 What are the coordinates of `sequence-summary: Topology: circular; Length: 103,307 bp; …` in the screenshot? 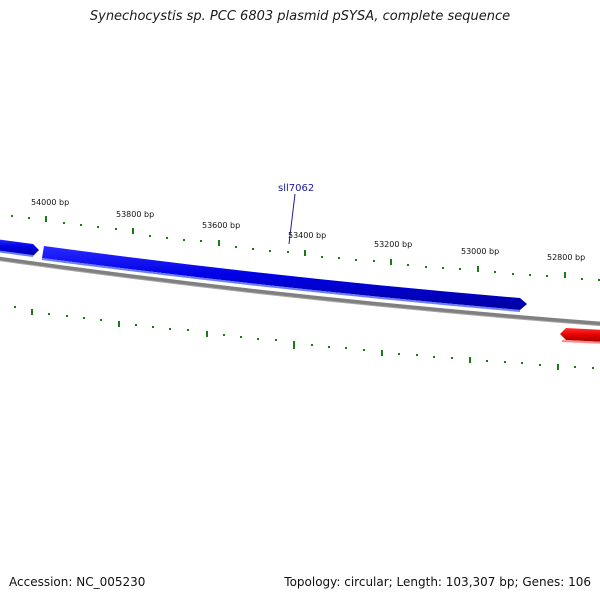 It's located at (437, 582).